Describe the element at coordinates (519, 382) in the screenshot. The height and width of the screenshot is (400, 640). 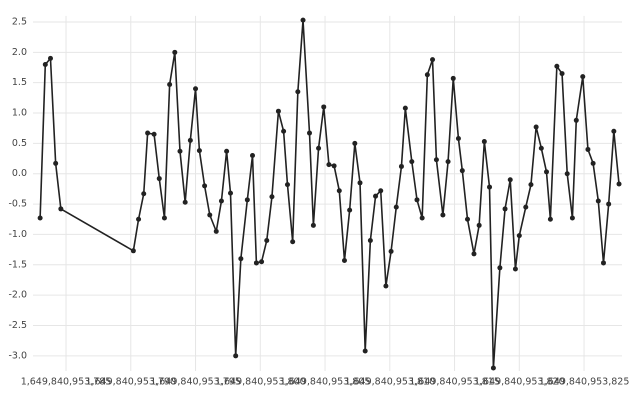
I see `x-tick-label: 1,649,840,953,820` at that location.